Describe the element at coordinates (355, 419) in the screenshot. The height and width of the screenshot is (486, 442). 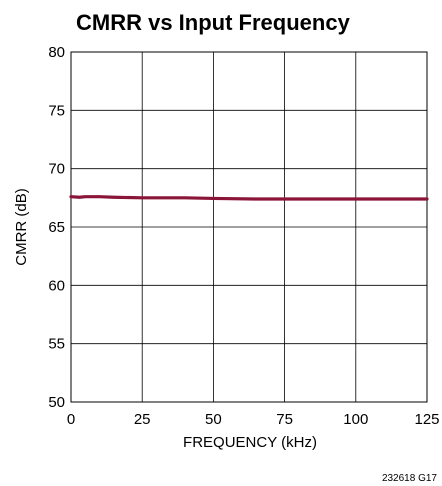
I see `x-tick-label: 100` at that location.